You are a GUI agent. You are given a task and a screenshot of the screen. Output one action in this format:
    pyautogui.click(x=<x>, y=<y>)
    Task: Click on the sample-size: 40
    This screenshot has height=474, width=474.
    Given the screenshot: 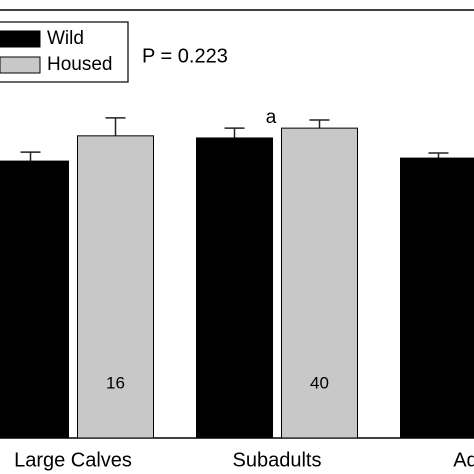 What is the action you would take?
    pyautogui.click(x=319, y=382)
    